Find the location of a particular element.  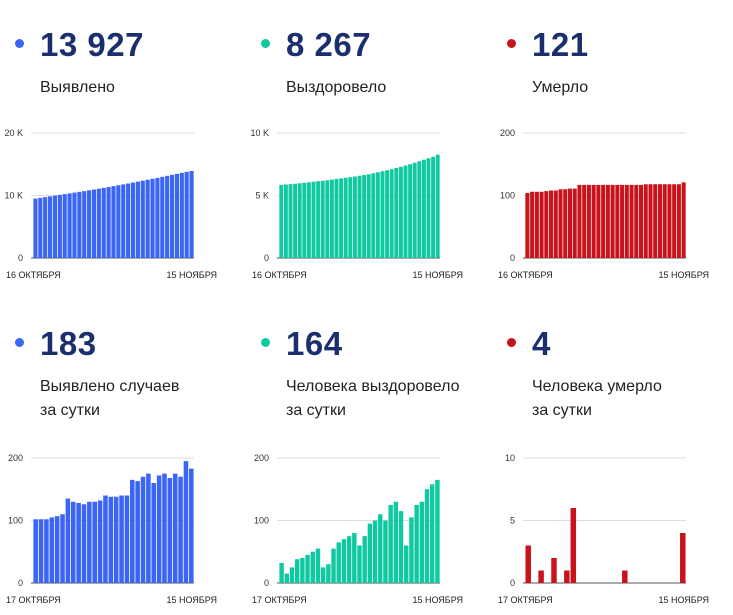

died-daily-label-line2: за сутки is located at coordinates (562, 410).